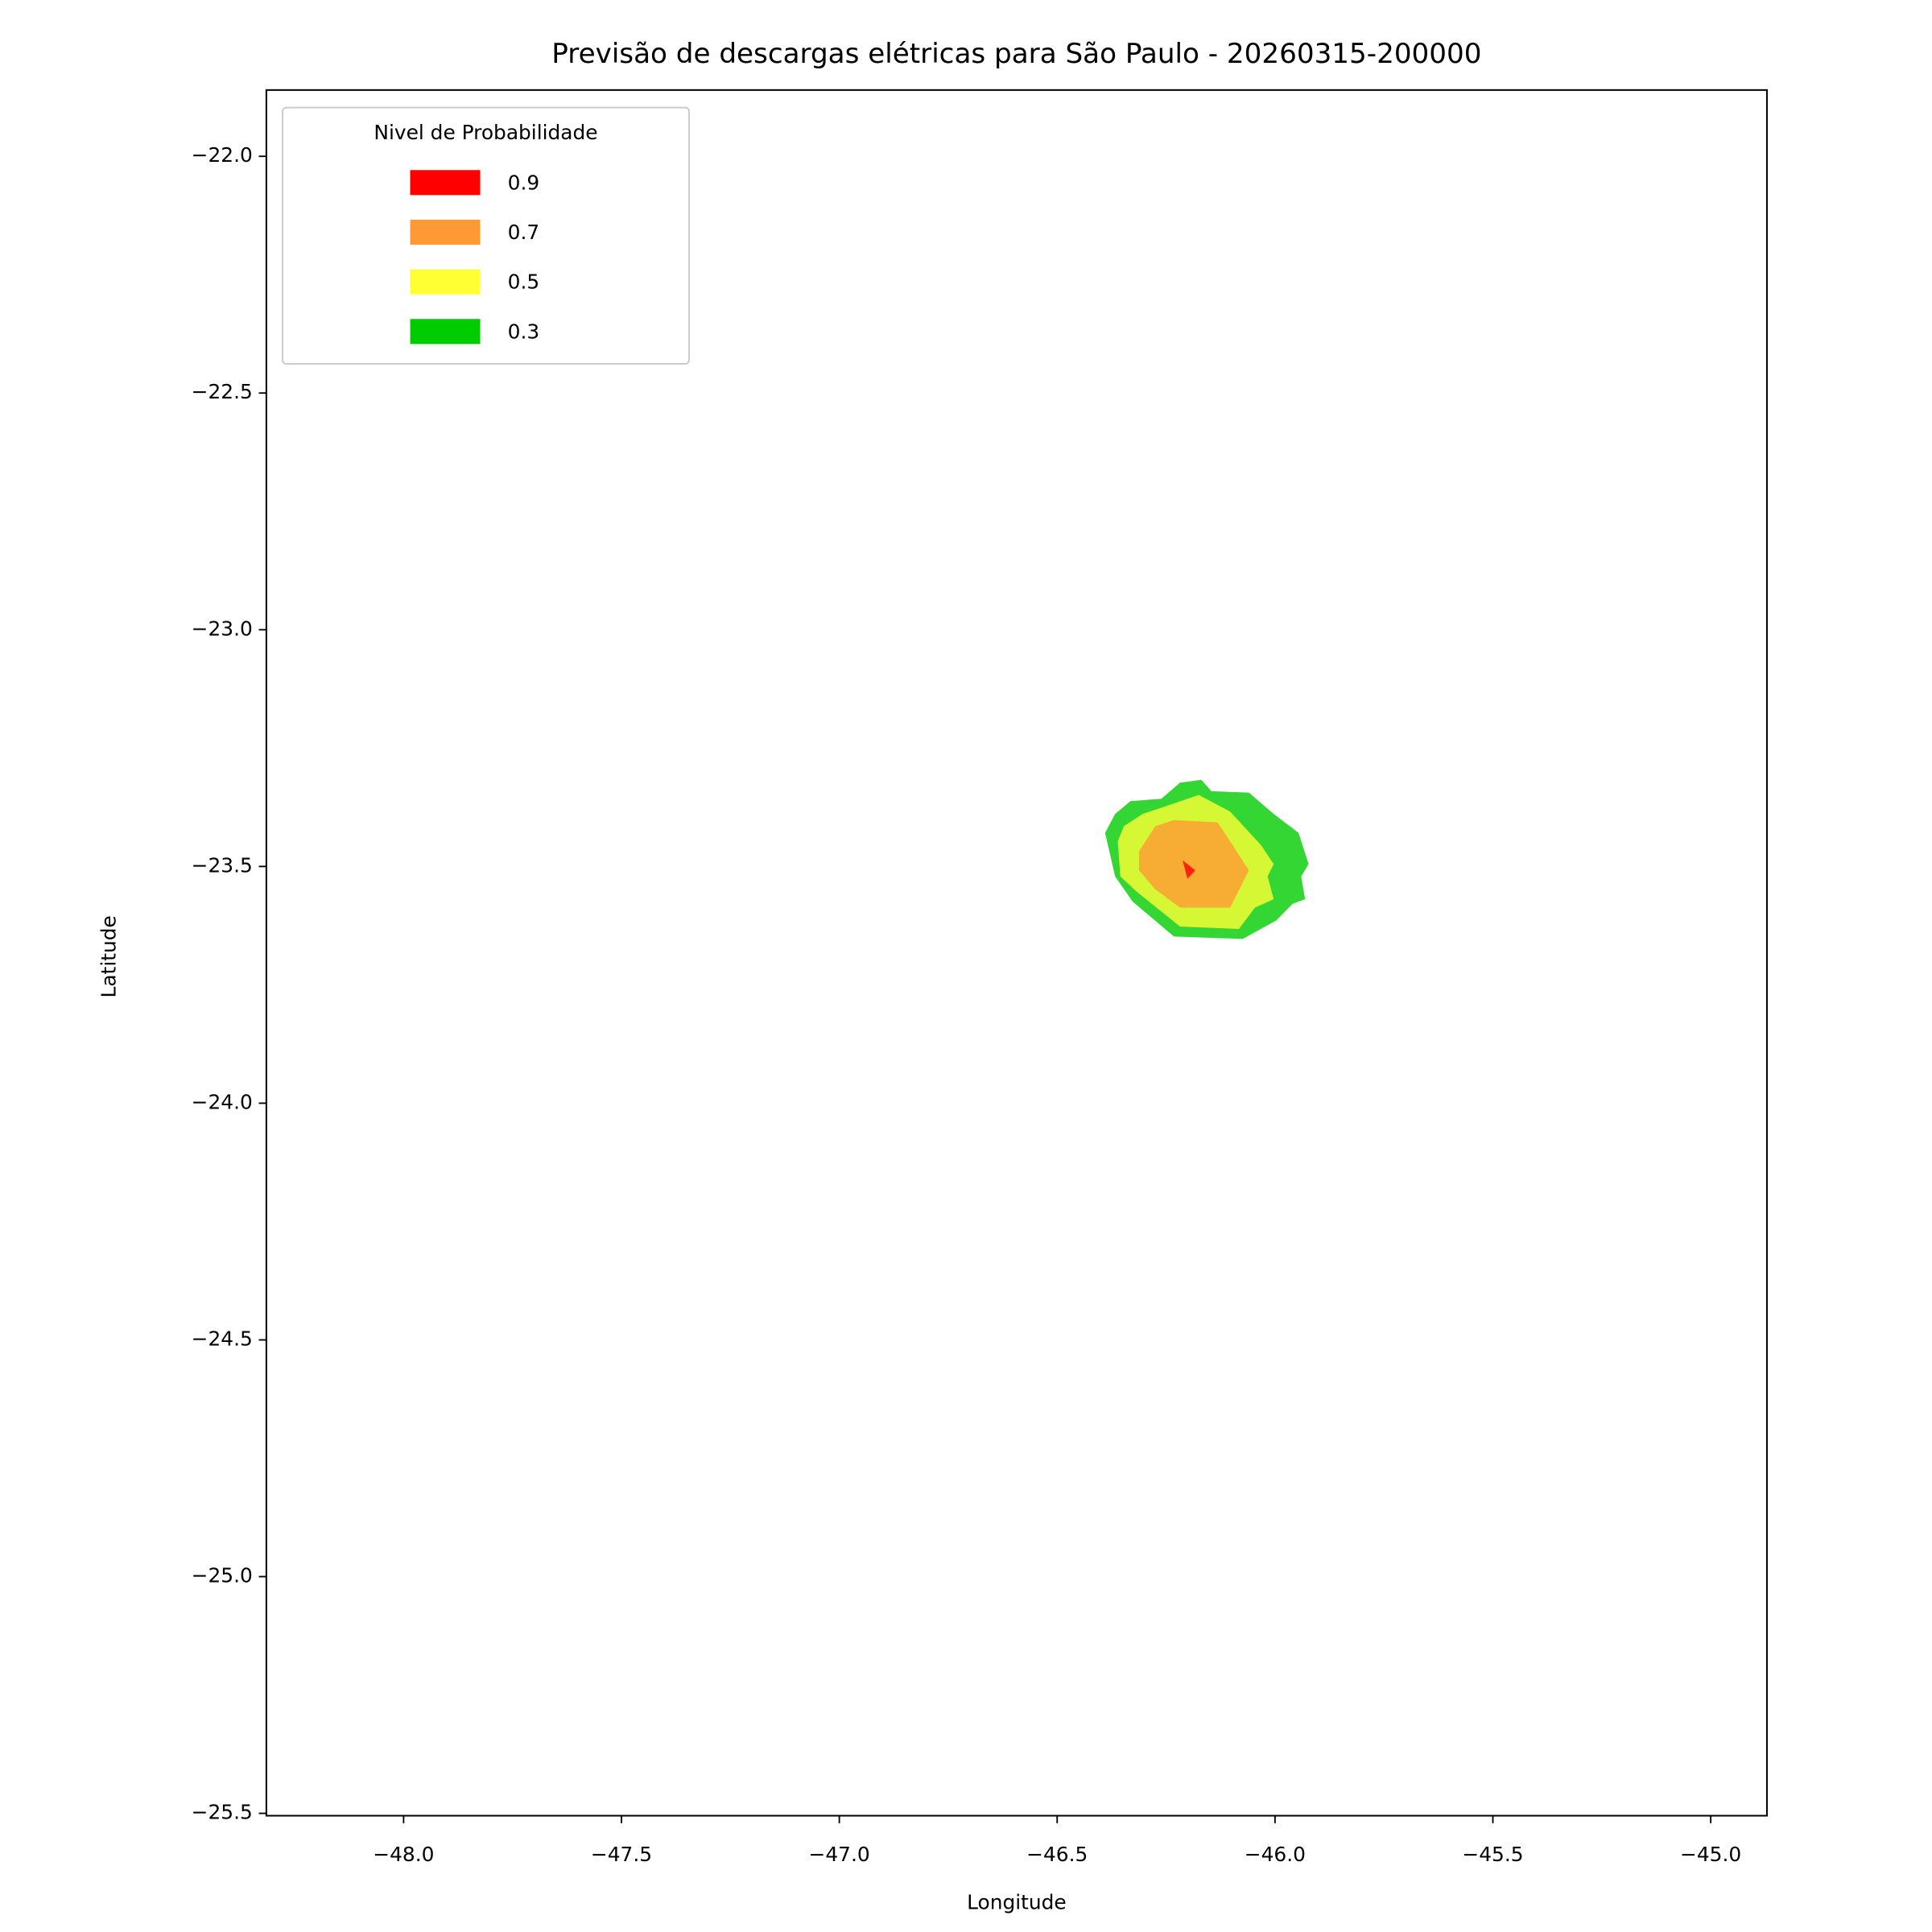  Describe the element at coordinates (1275, 1854) in the screenshot. I see `x-tick-label: −46.0` at that location.